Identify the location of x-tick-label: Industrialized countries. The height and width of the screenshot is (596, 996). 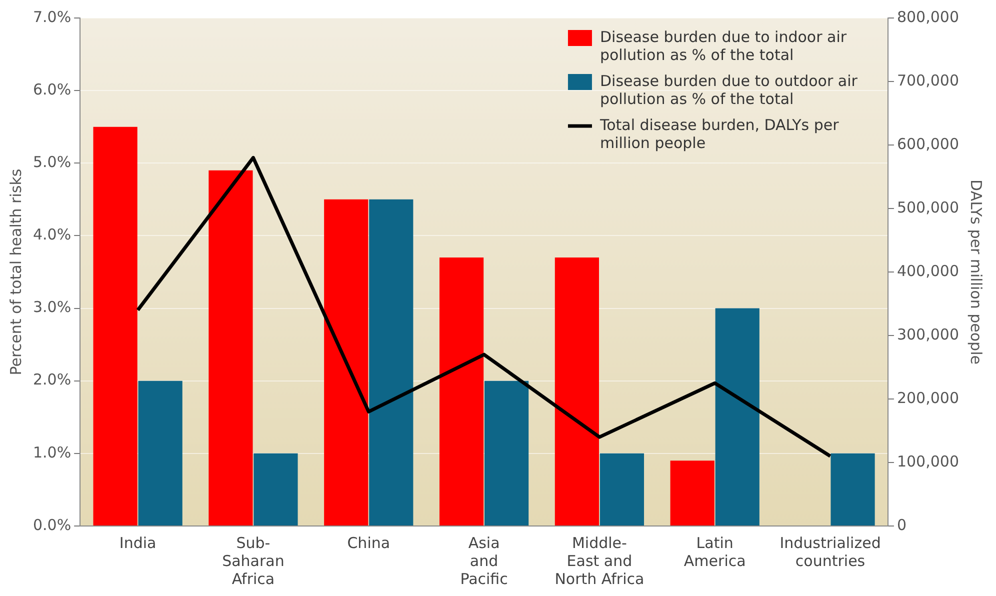
(830, 552).